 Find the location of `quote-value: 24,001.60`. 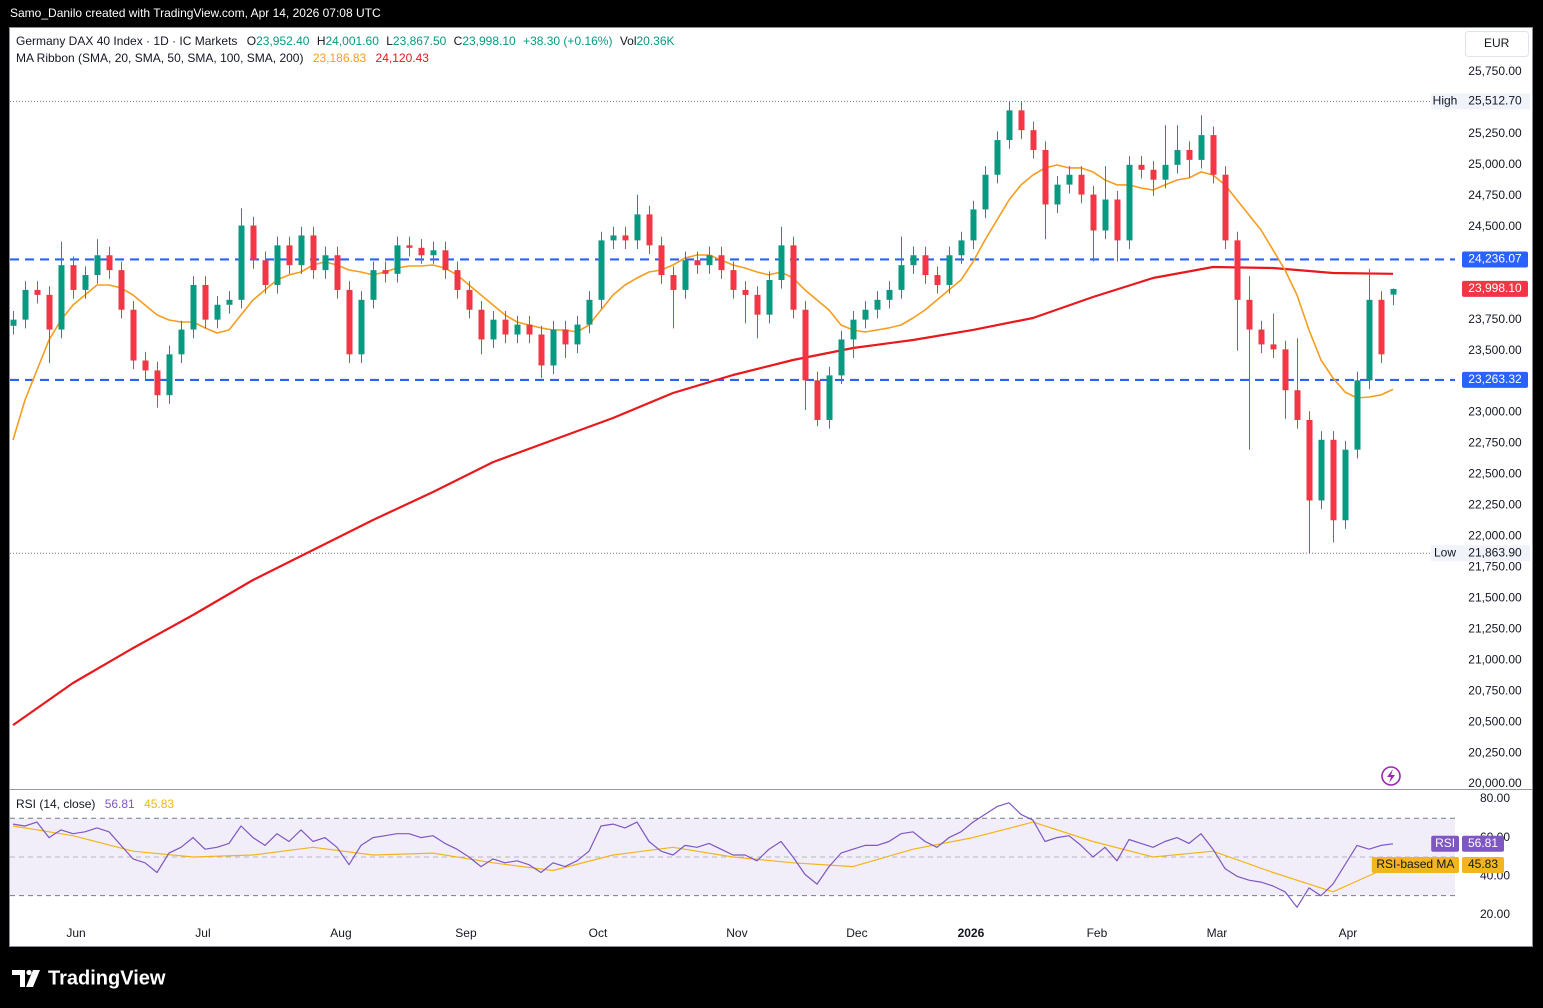

quote-value: 24,001.60 is located at coordinates (353, 41).